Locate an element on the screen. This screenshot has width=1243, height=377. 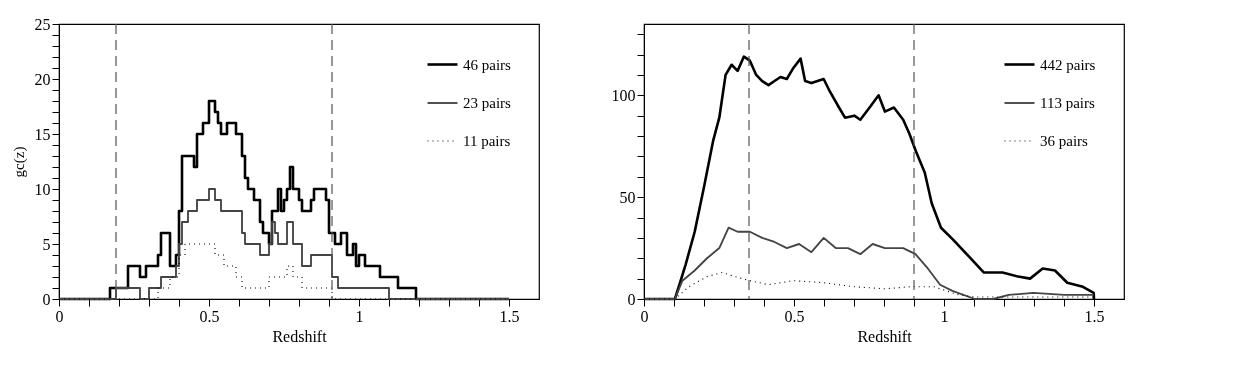
legend-label: 36 pairs is located at coordinates (1064, 141).